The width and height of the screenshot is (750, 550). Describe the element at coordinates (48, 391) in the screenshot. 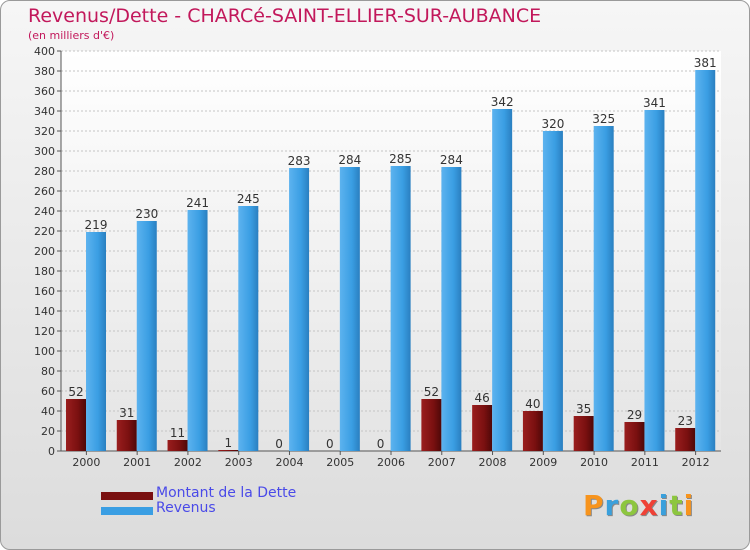

I see `y-tick-label: 60` at that location.